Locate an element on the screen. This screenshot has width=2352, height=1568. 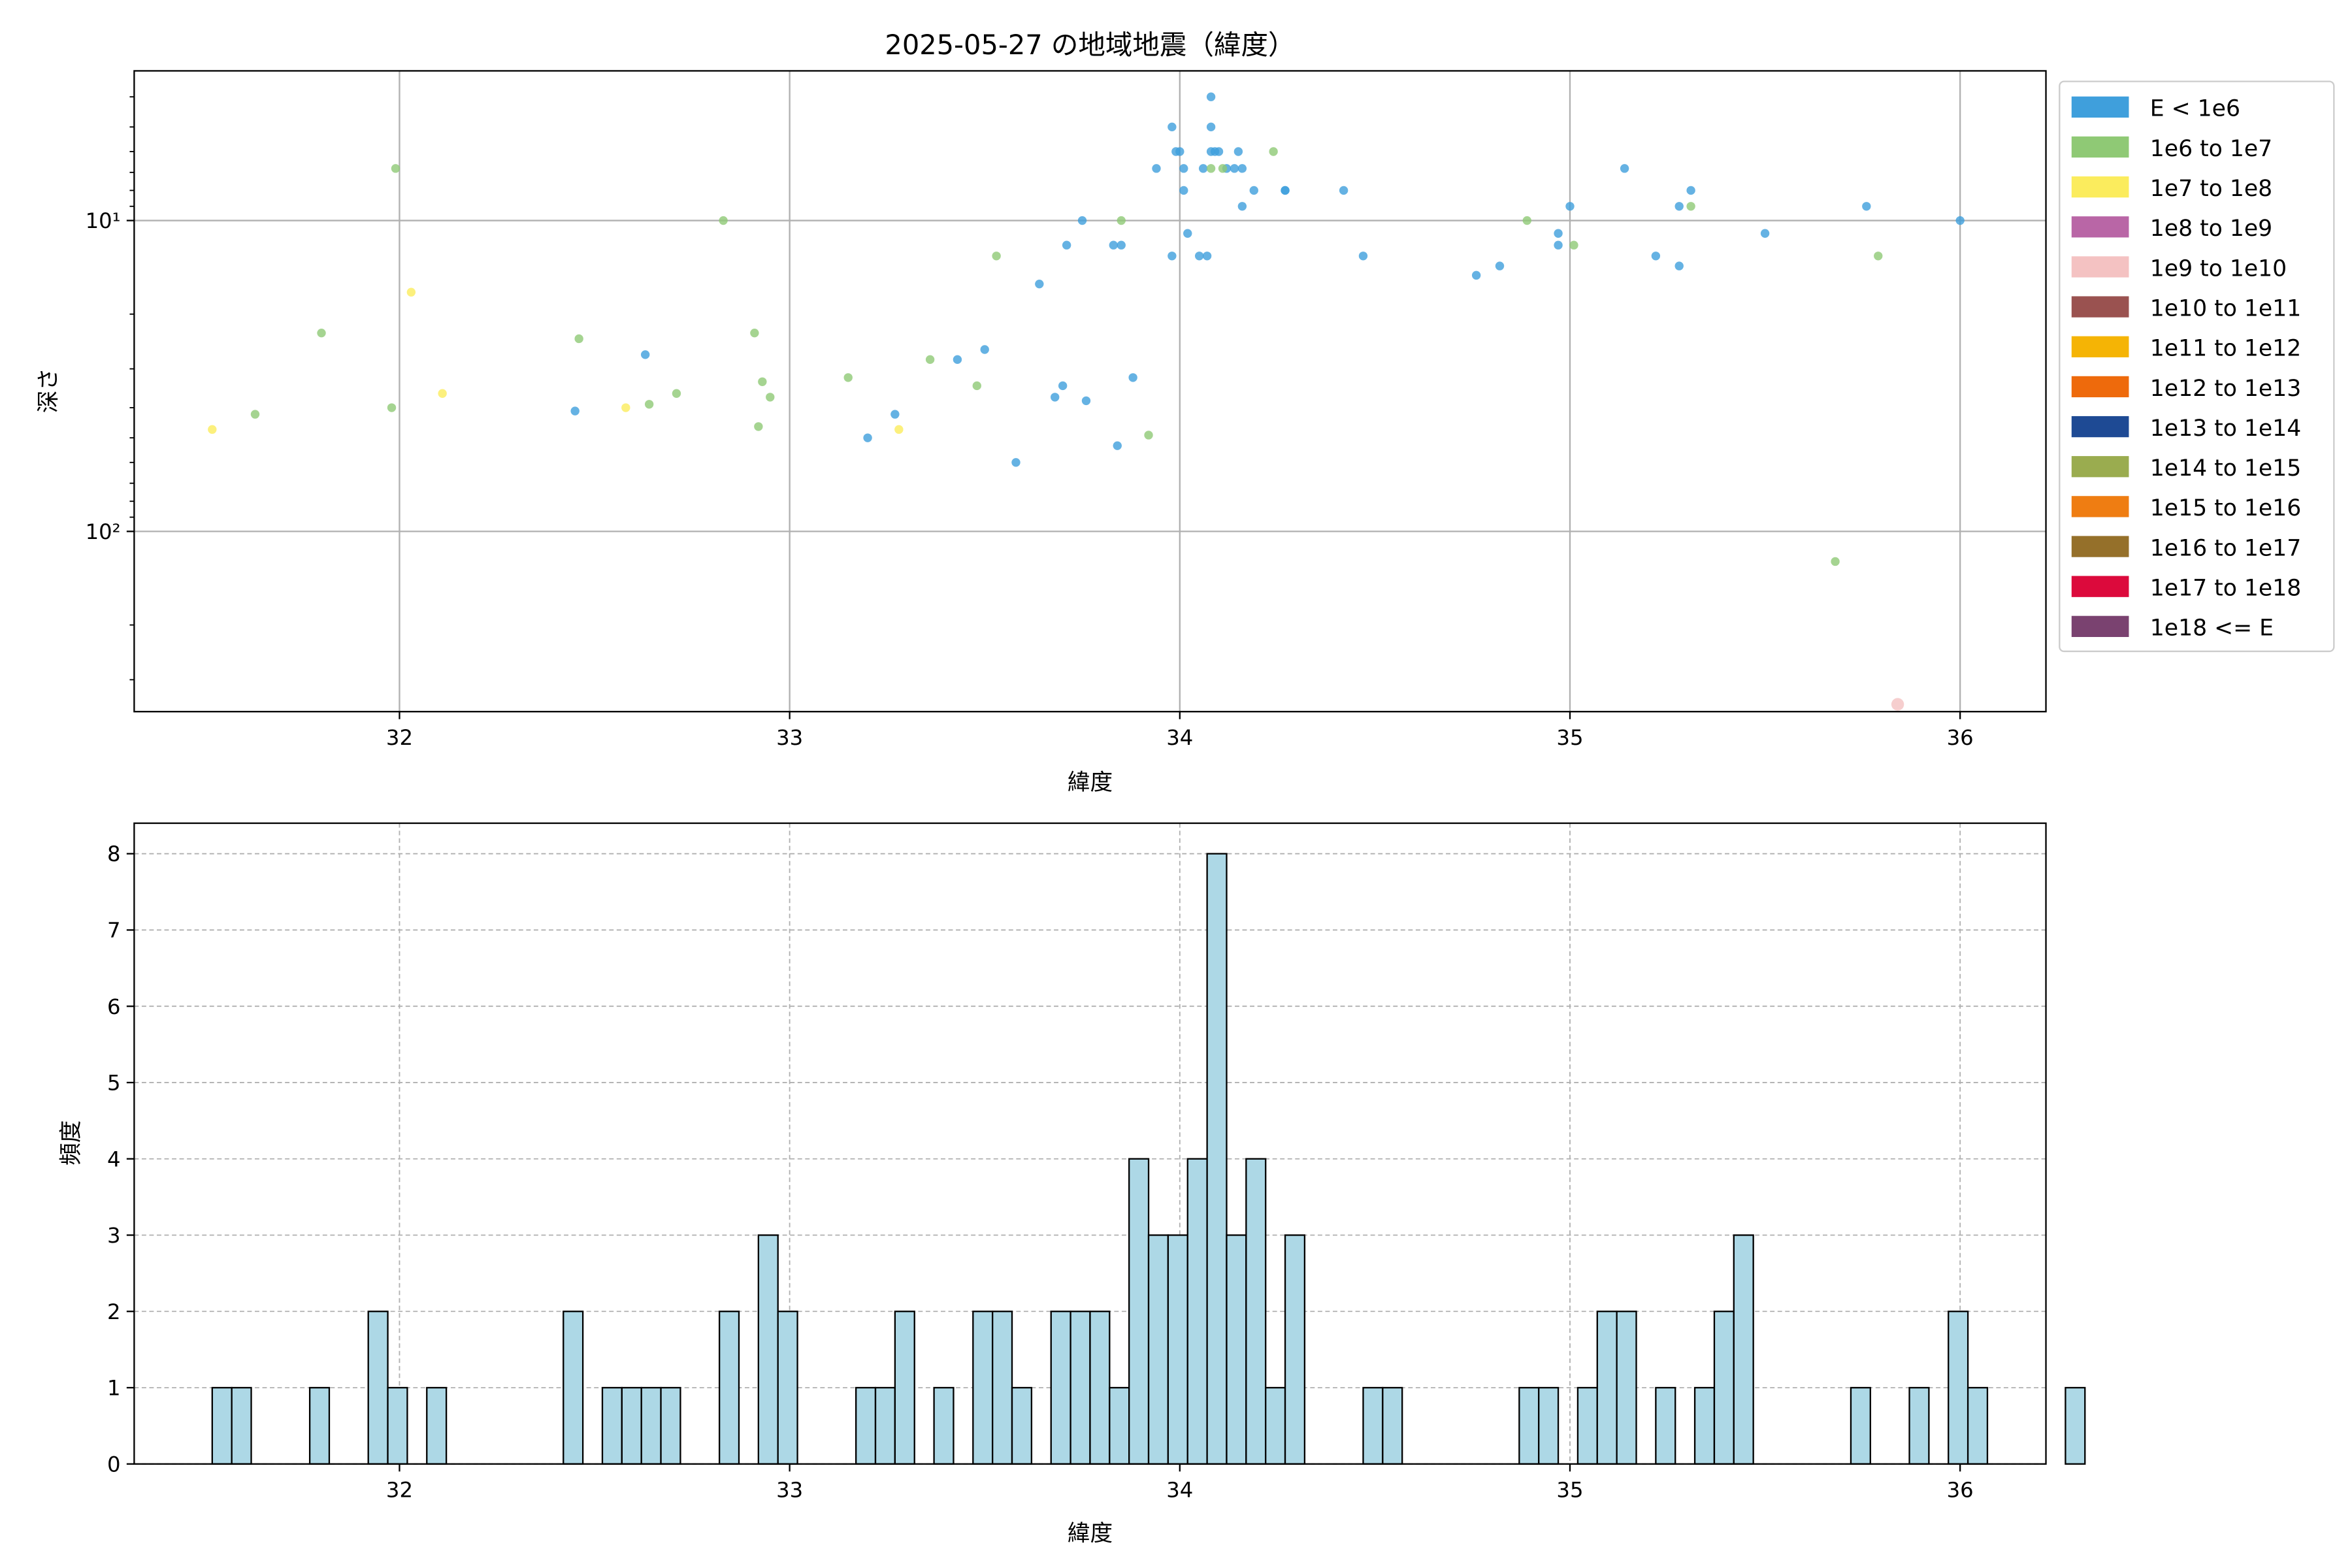
scatter-y-axis-label: 深さ is located at coordinates (48, 390).